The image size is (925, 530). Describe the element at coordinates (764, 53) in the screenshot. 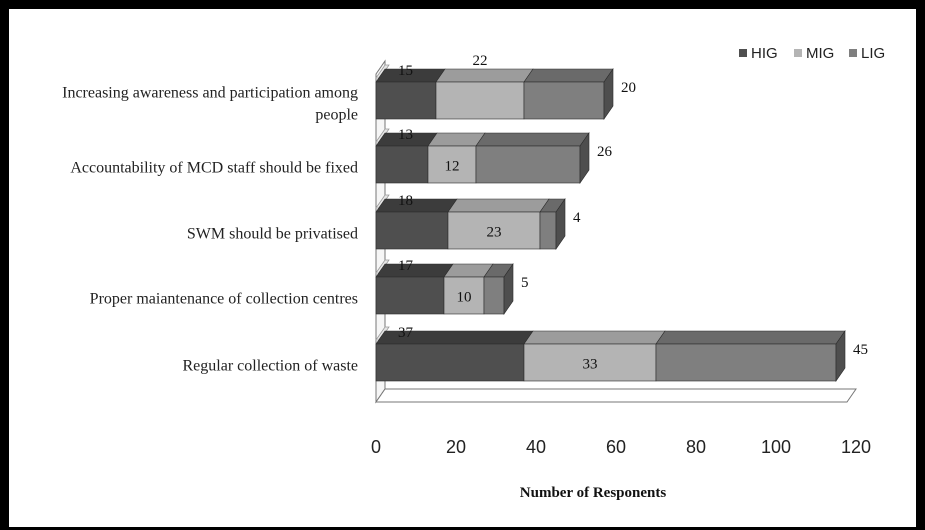

I see `legend-label: HIG` at that location.